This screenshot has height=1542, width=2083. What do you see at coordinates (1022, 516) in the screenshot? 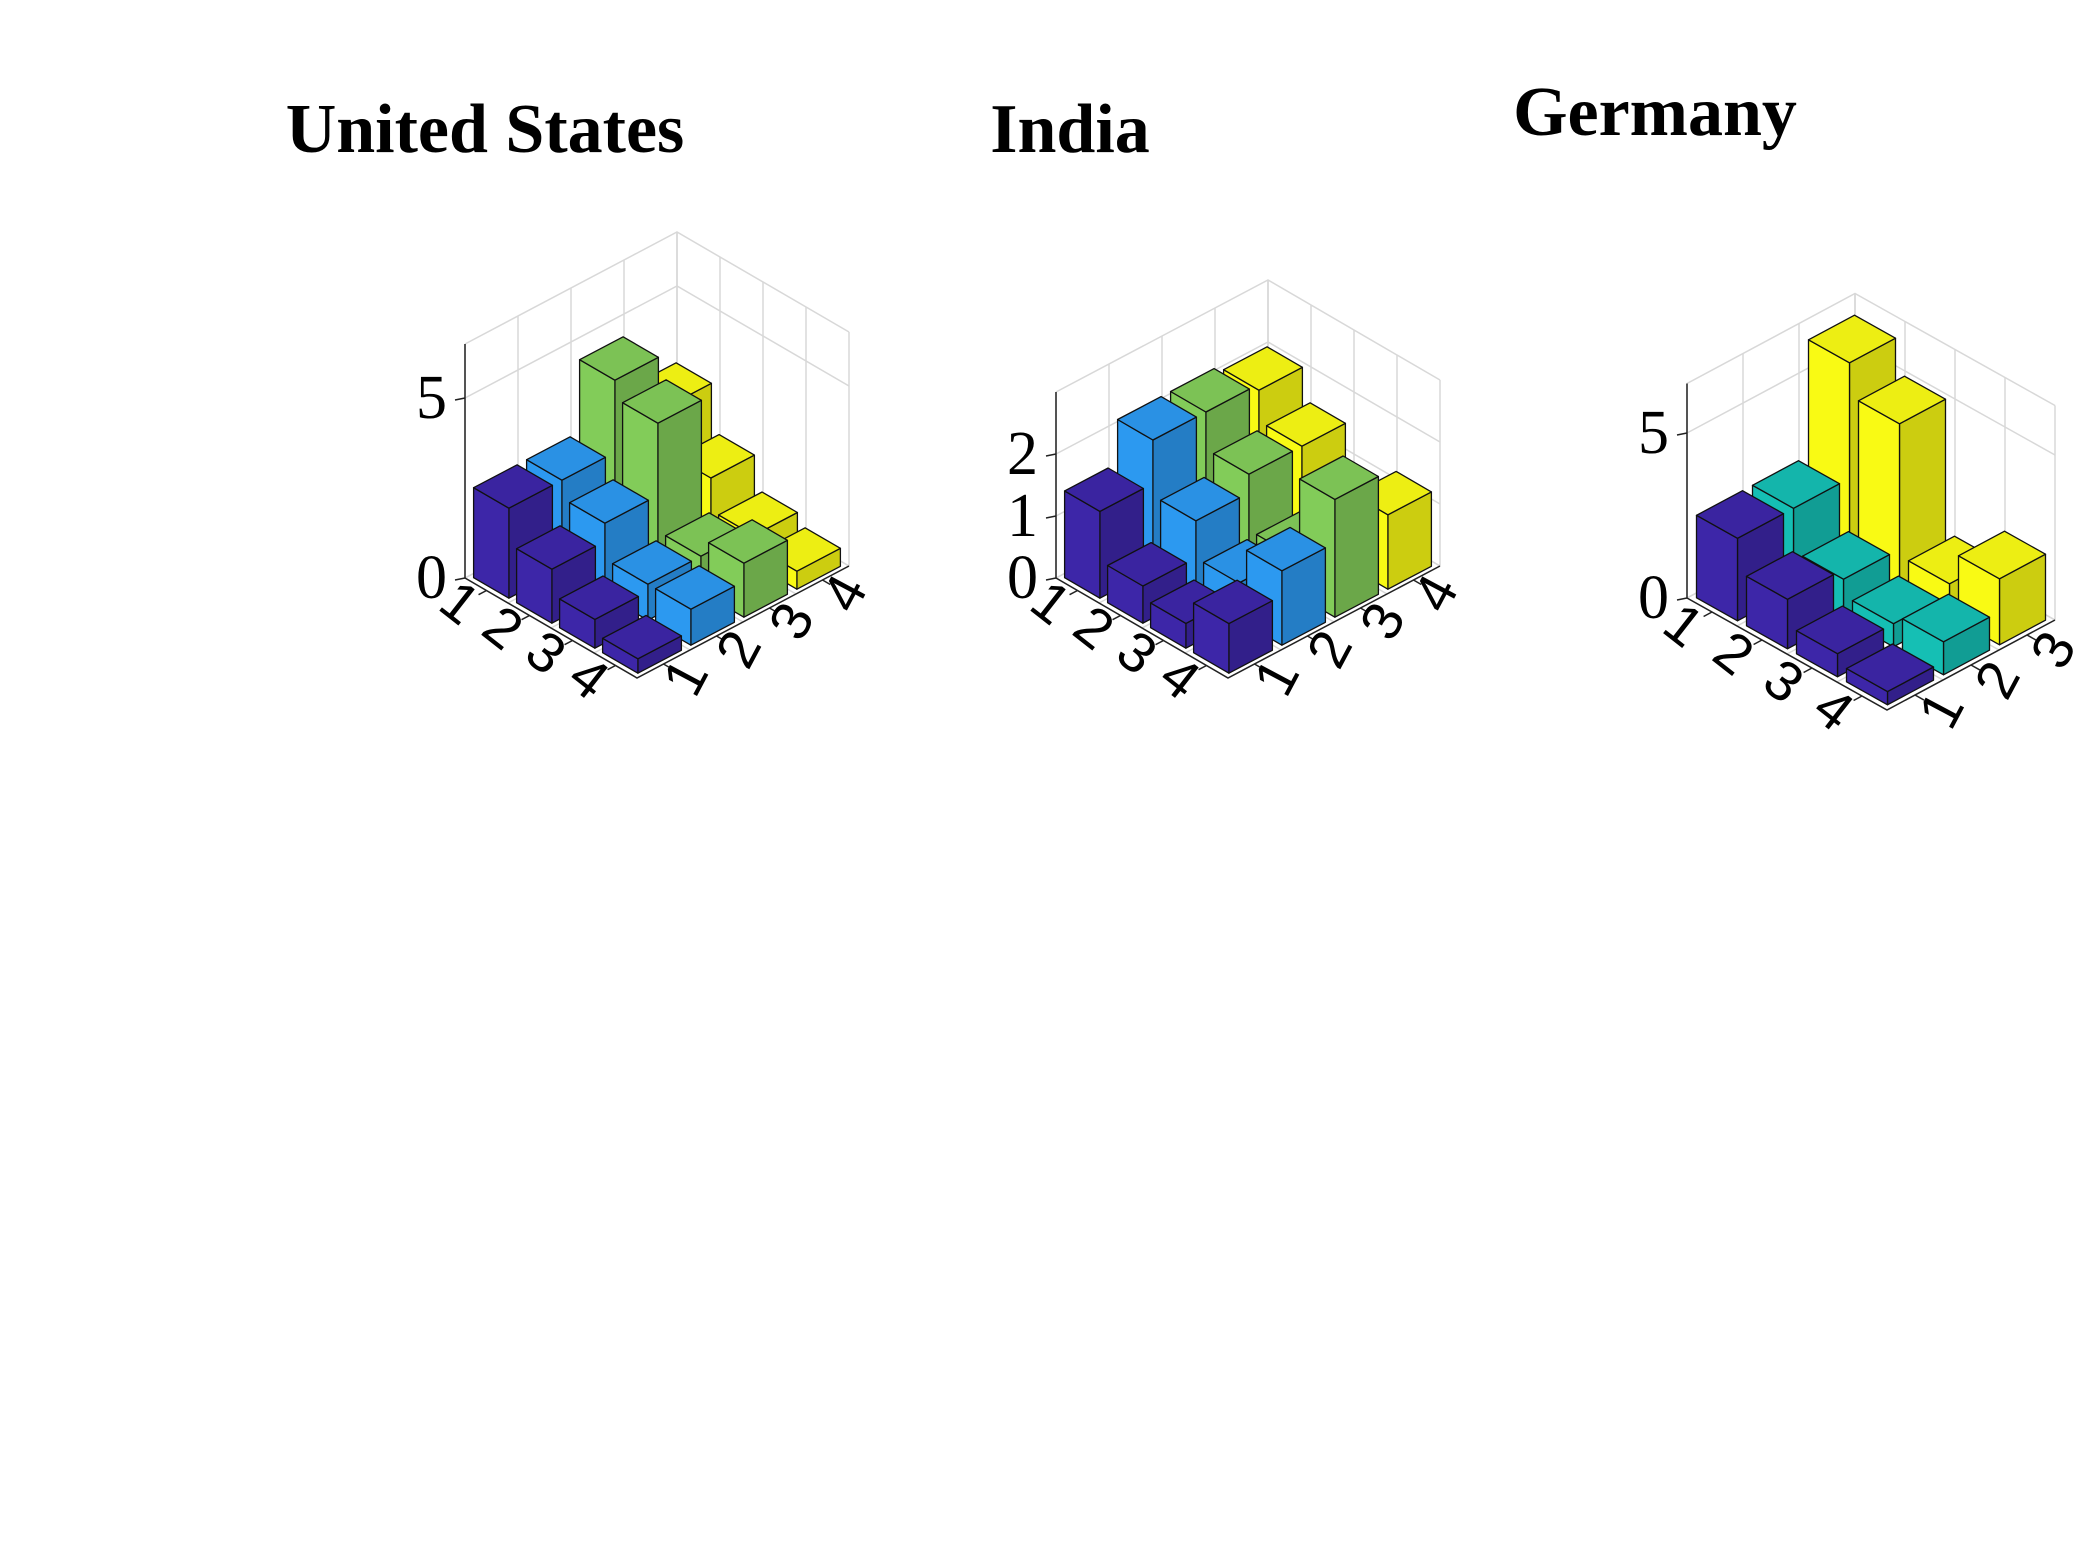
I see `z-tick-label: 1` at bounding box center [1022, 516].